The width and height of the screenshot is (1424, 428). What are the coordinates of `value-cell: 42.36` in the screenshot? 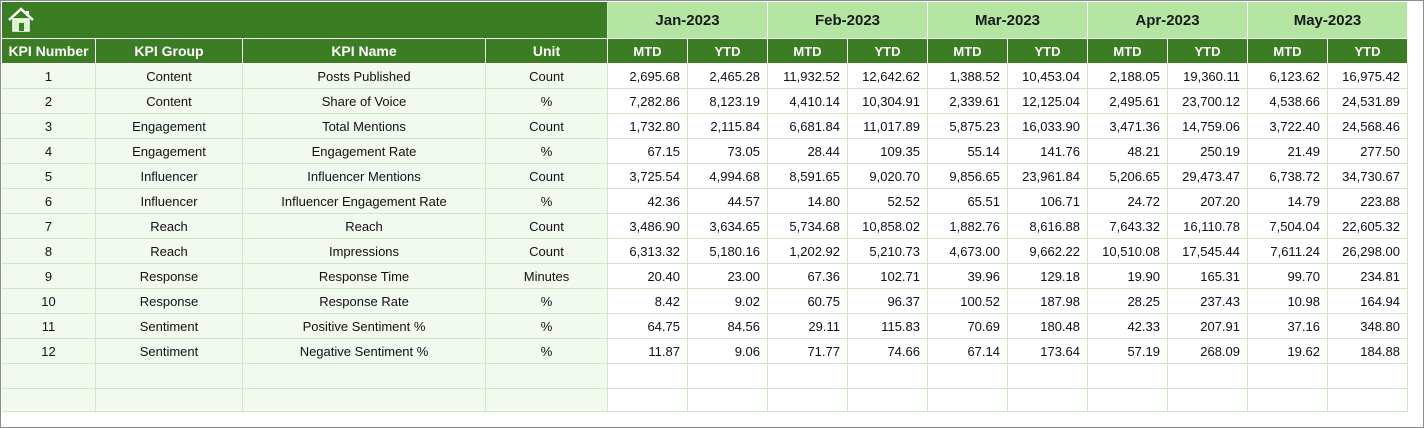 It's located at (648, 201).